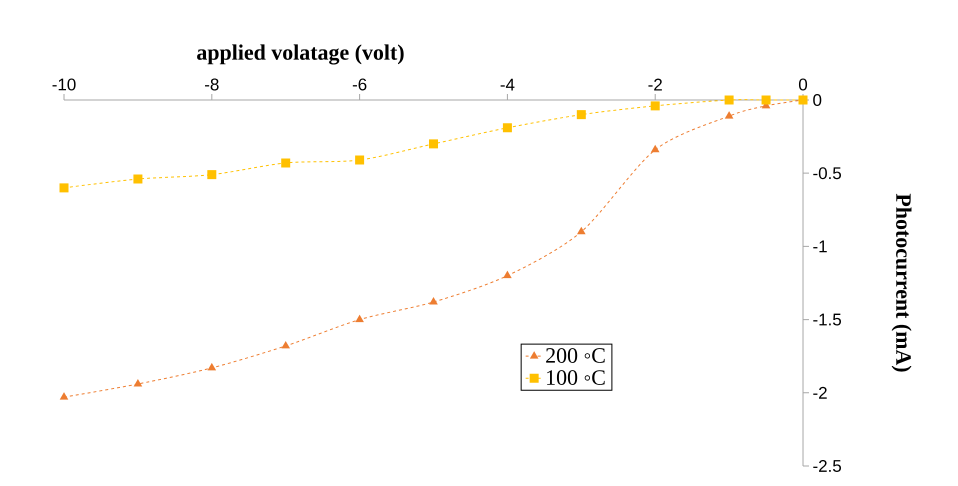  Describe the element at coordinates (827, 466) in the screenshot. I see `y-tick-label: -2.5` at that location.